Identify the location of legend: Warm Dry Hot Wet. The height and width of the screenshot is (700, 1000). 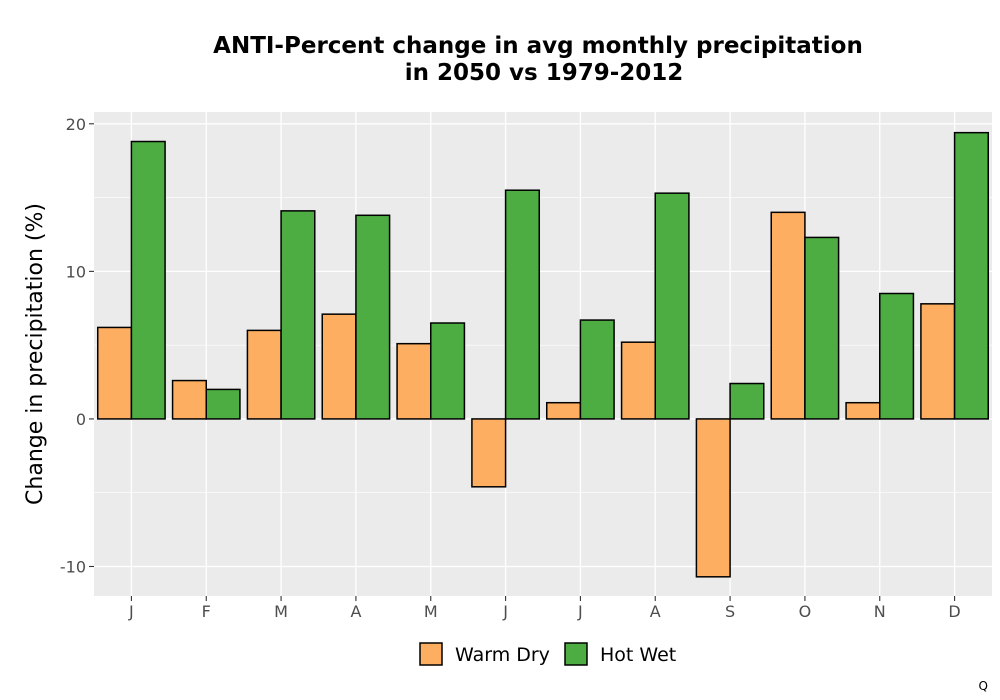
(547, 654).